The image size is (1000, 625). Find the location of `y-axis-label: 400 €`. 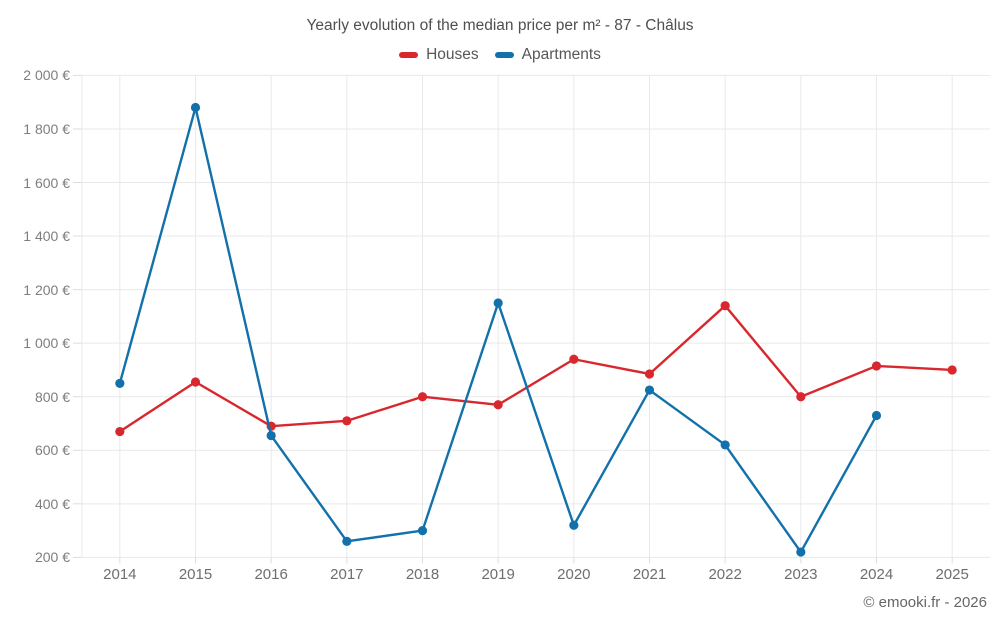

y-axis-label: 400 € is located at coordinates (52, 503).